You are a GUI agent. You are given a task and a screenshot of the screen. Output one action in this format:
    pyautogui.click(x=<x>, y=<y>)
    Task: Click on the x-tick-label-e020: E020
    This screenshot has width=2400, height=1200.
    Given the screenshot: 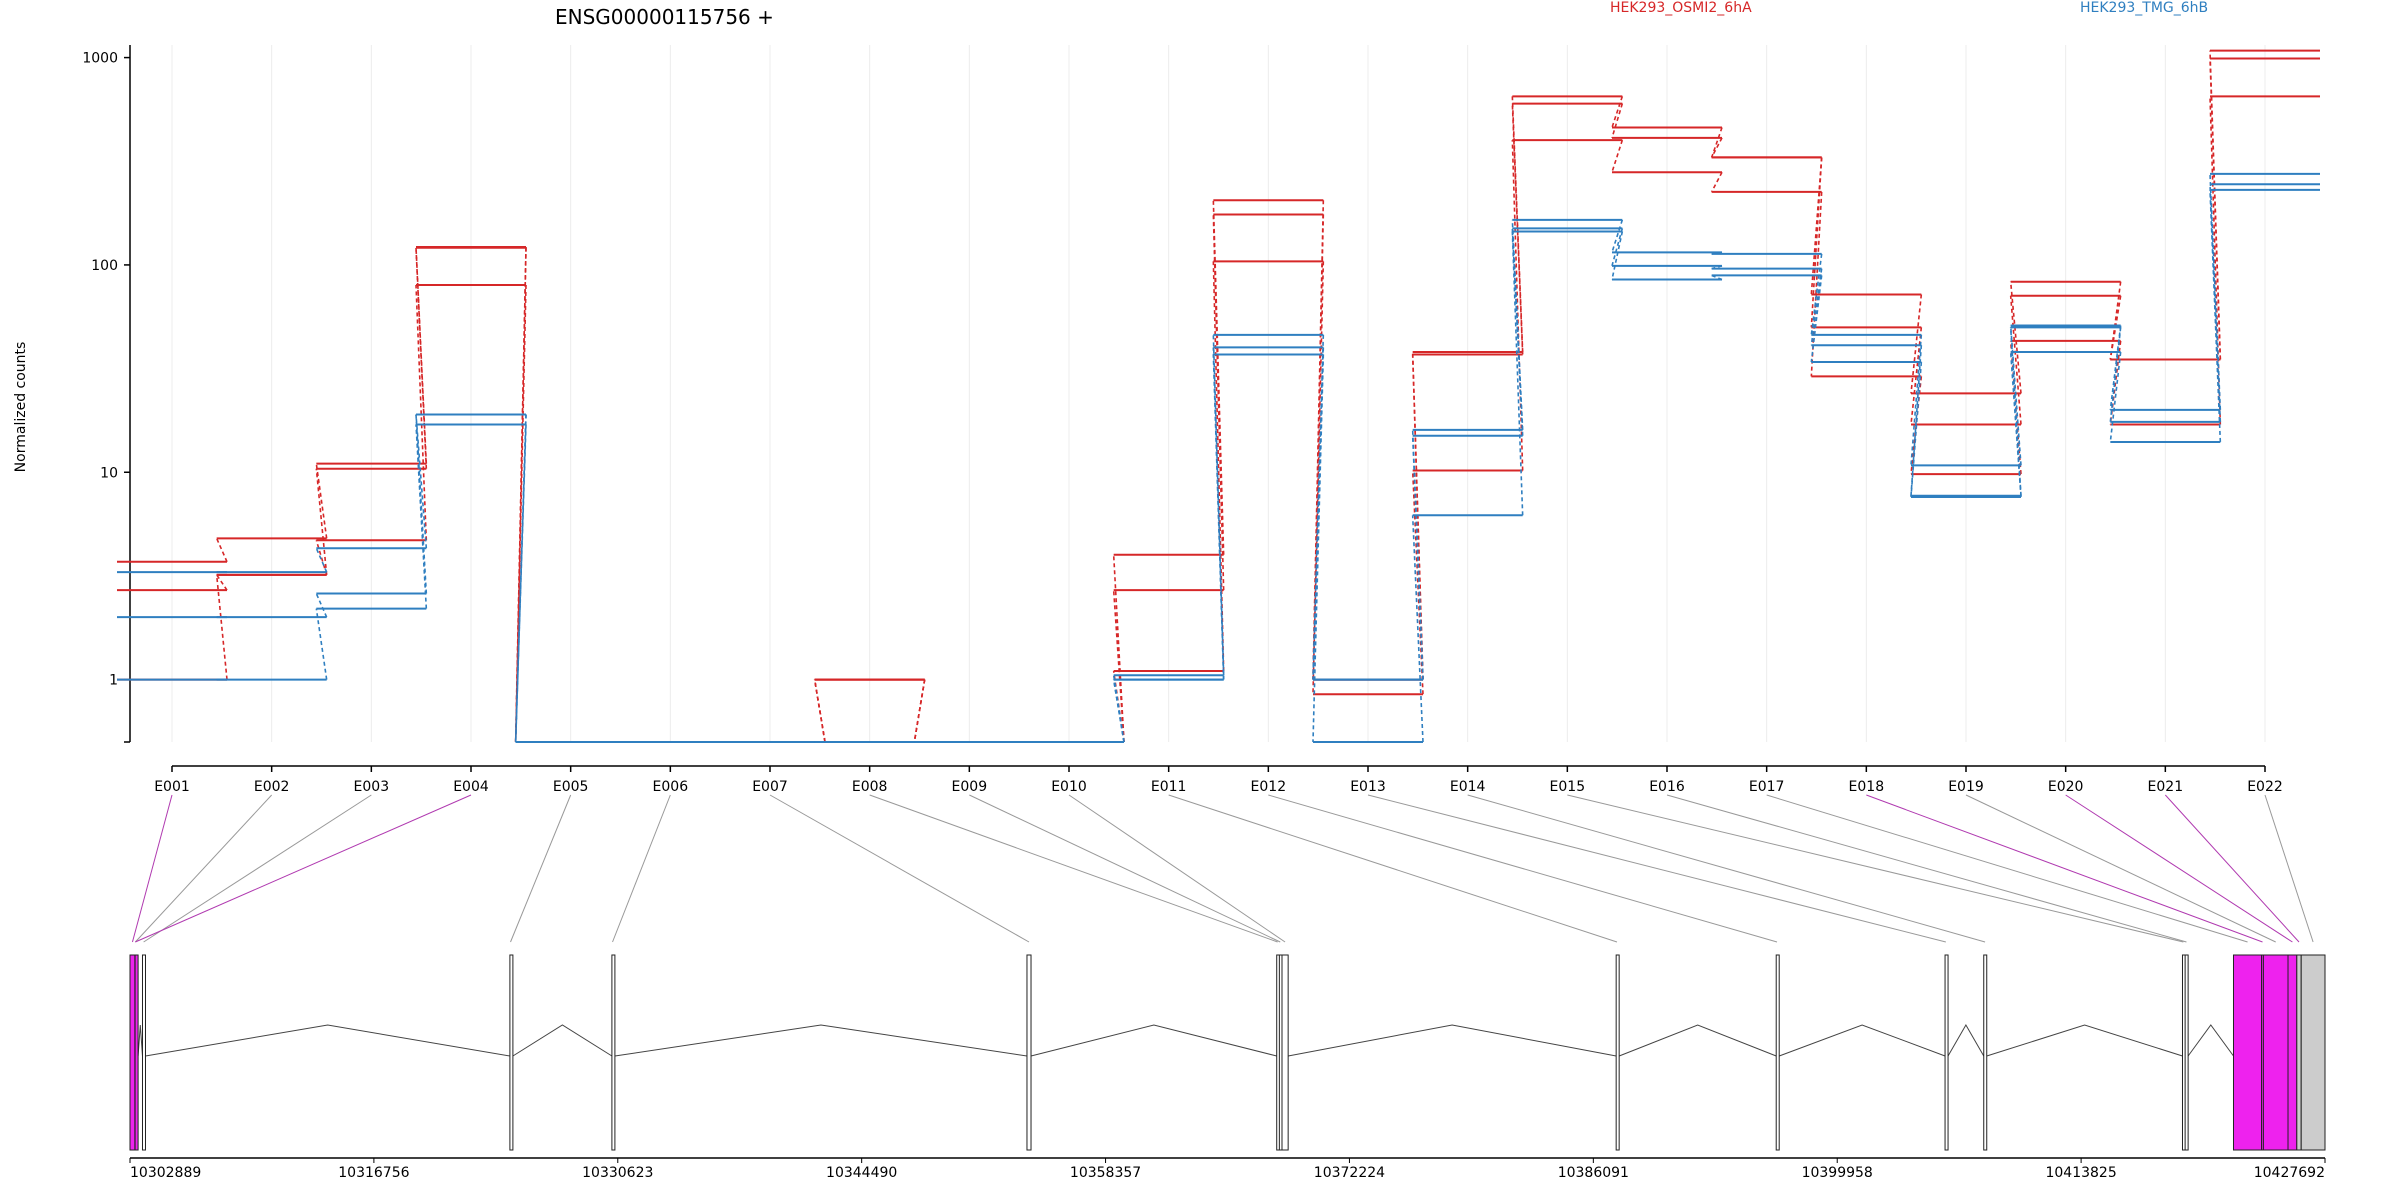 What is the action you would take?
    pyautogui.click(x=2066, y=787)
    